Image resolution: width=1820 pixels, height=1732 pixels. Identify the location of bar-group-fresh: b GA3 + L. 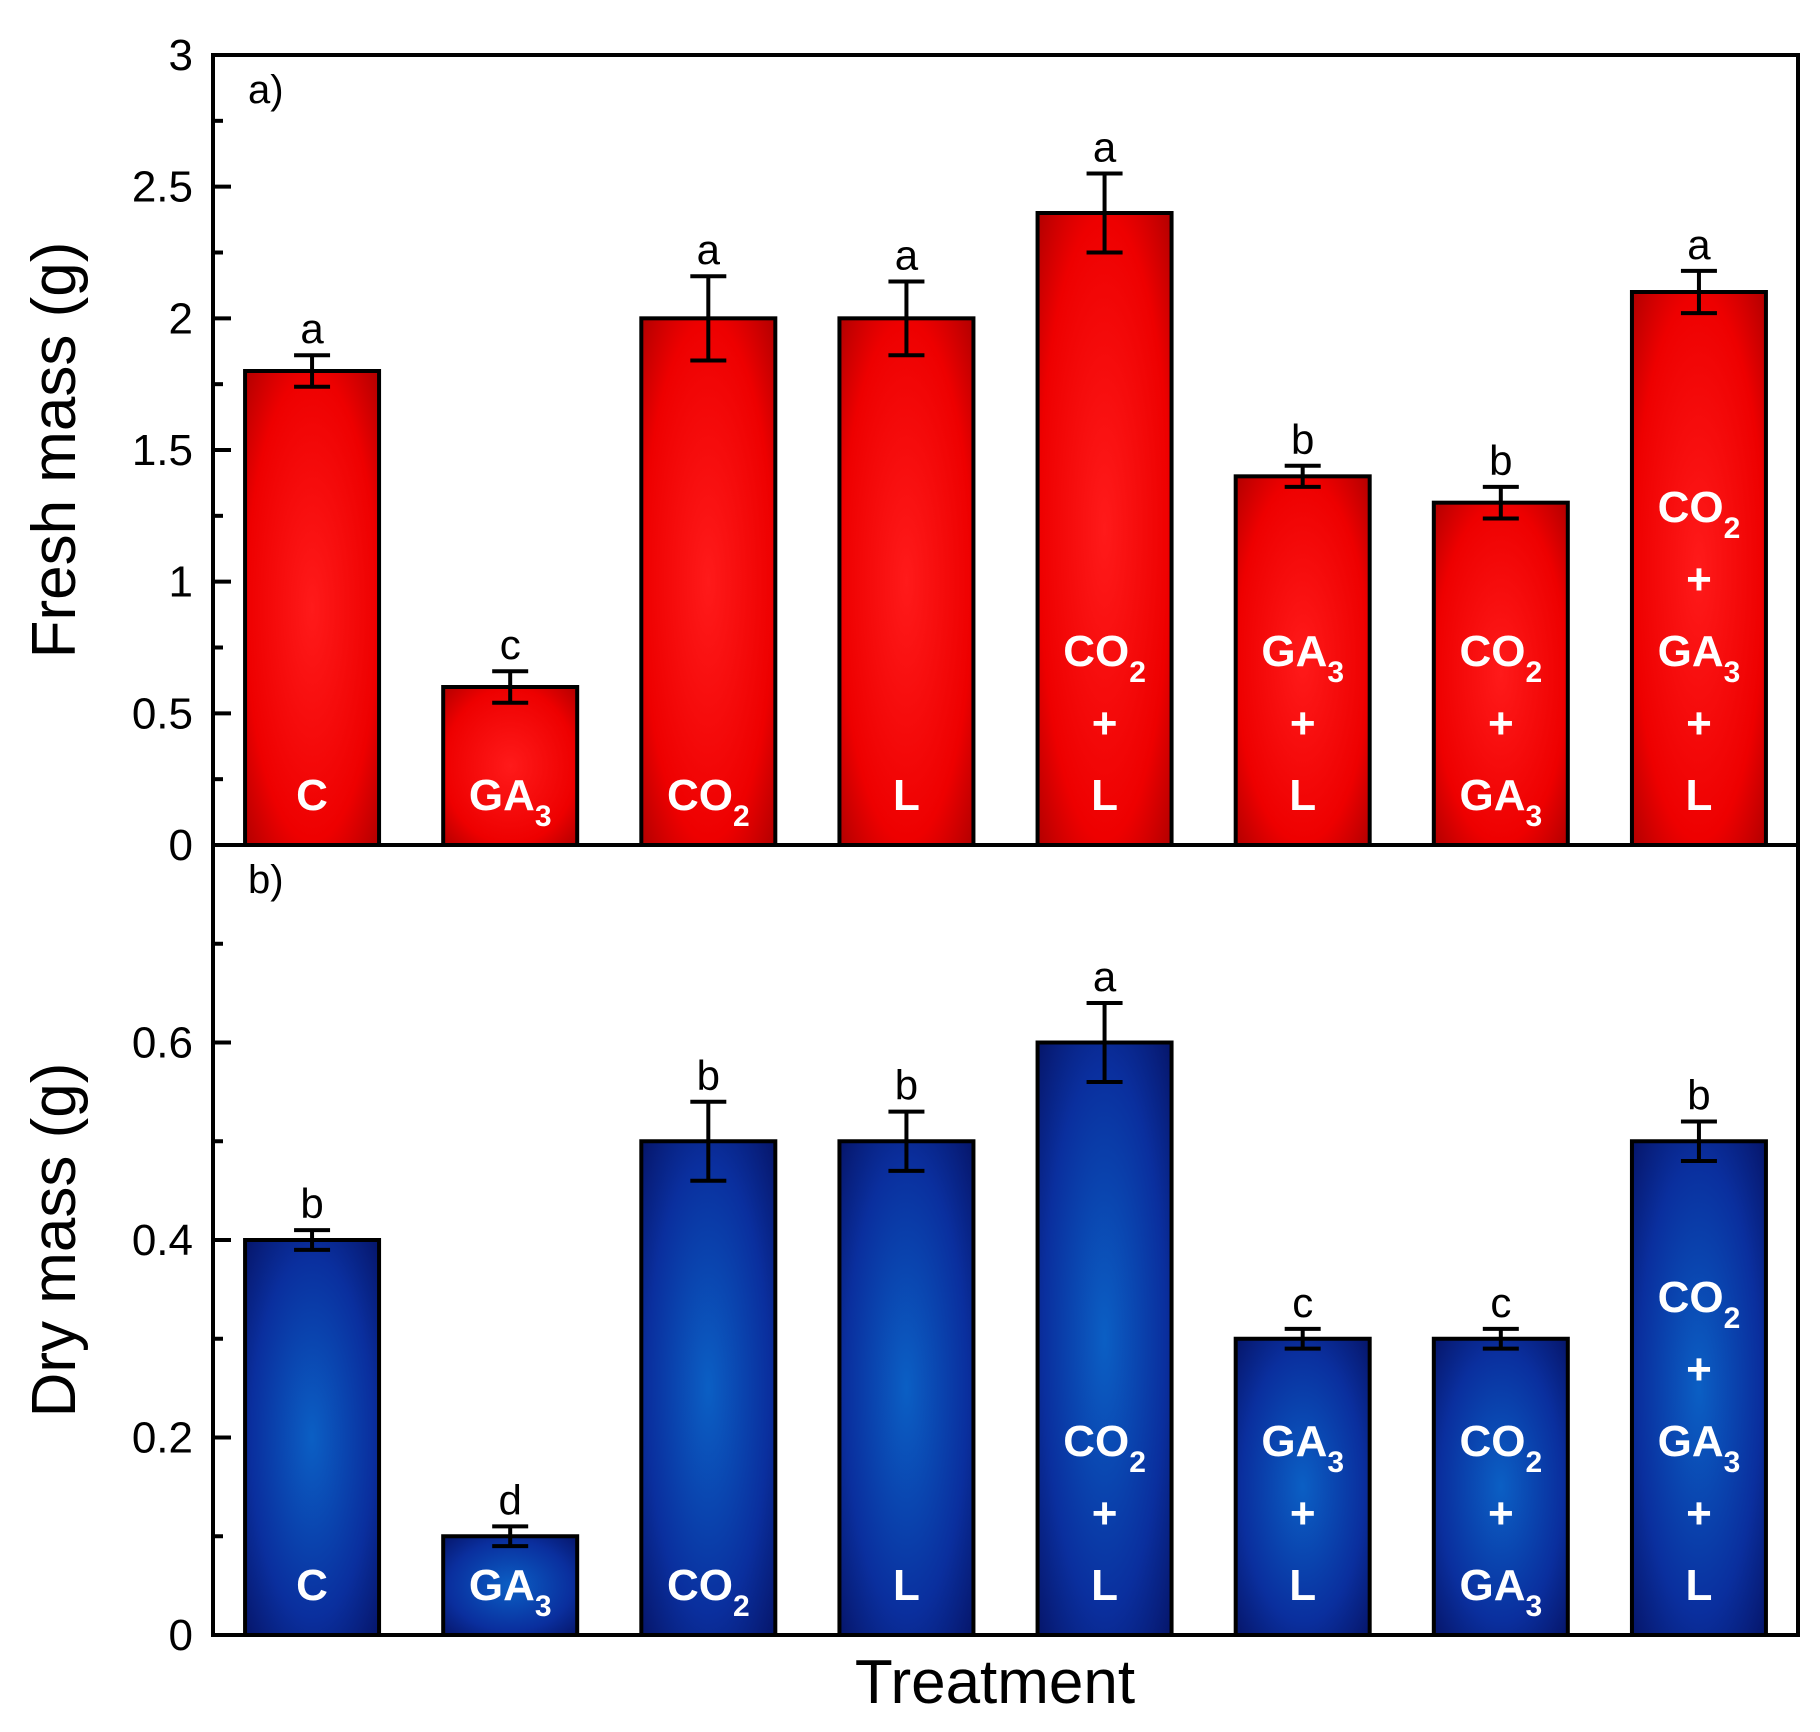
(1302, 631).